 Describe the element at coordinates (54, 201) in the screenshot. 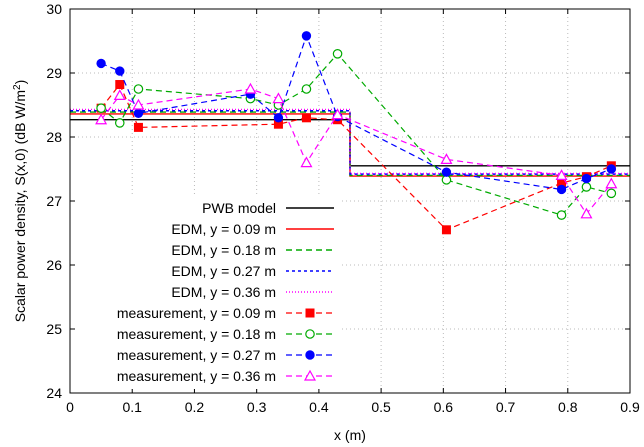

I see `y-tick-label: 27` at that location.